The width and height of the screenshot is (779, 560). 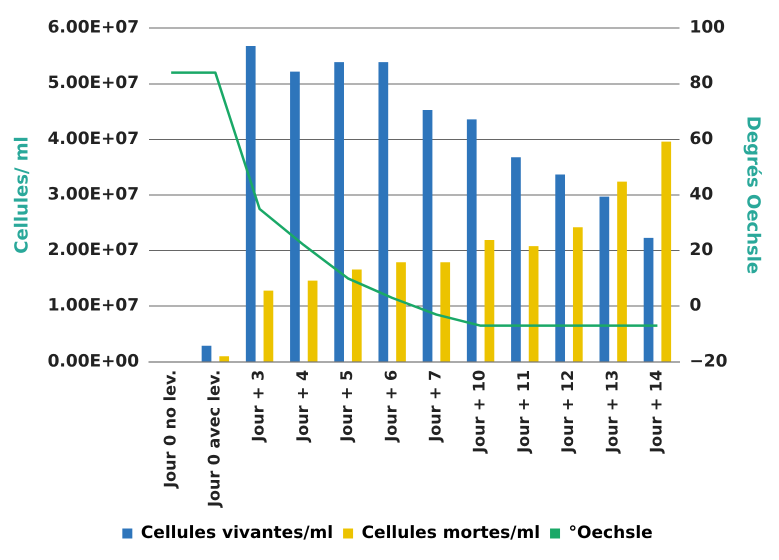 I want to click on y2-tick-label: 0, so click(x=696, y=306).